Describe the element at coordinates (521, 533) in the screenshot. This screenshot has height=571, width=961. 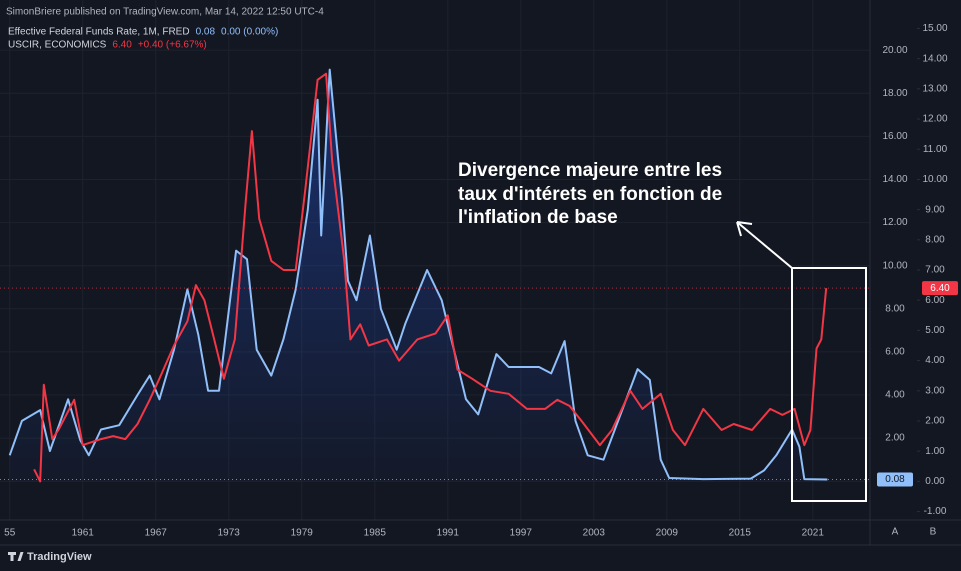
I see `x-tick-label: 1997` at that location.